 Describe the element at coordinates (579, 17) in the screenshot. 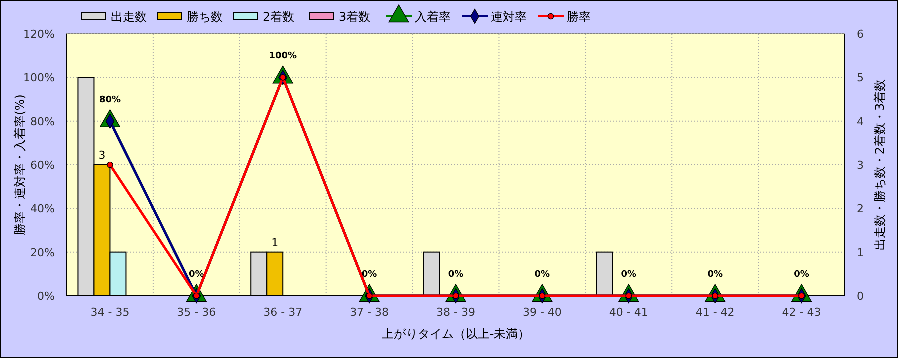

I see `legend-label: 勝率` at that location.